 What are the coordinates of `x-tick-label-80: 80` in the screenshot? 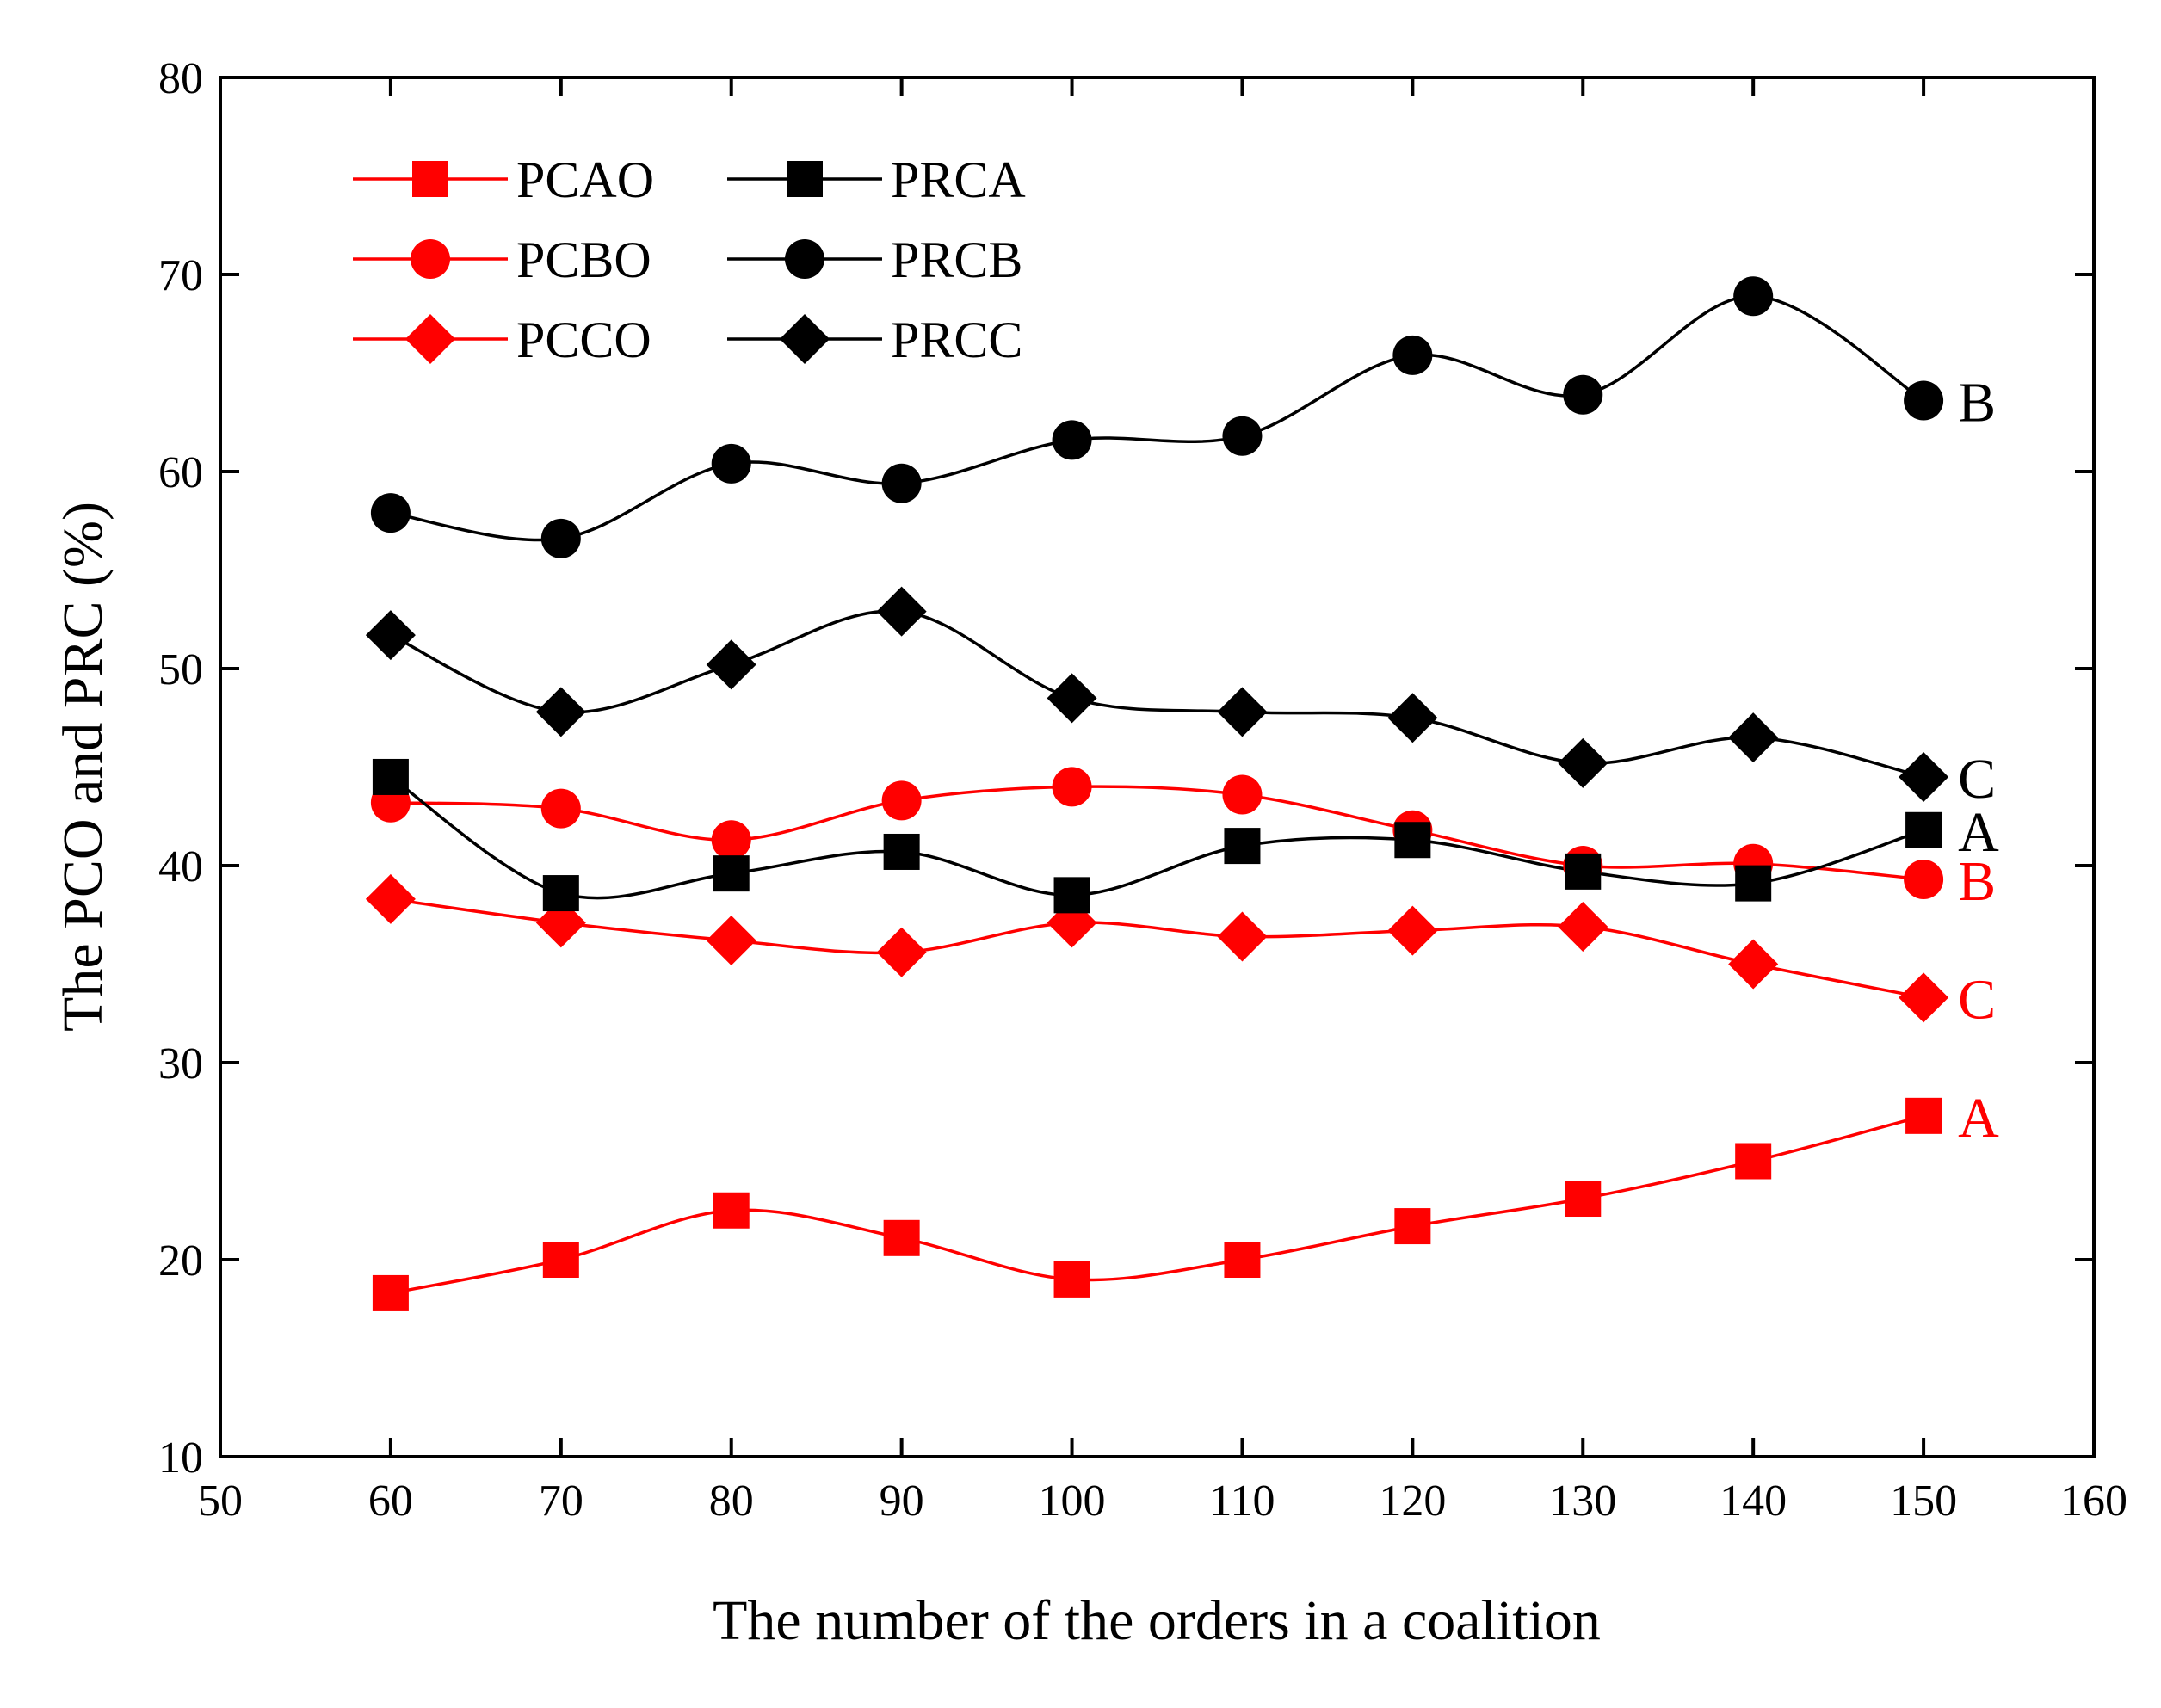 It's located at (732, 1501).